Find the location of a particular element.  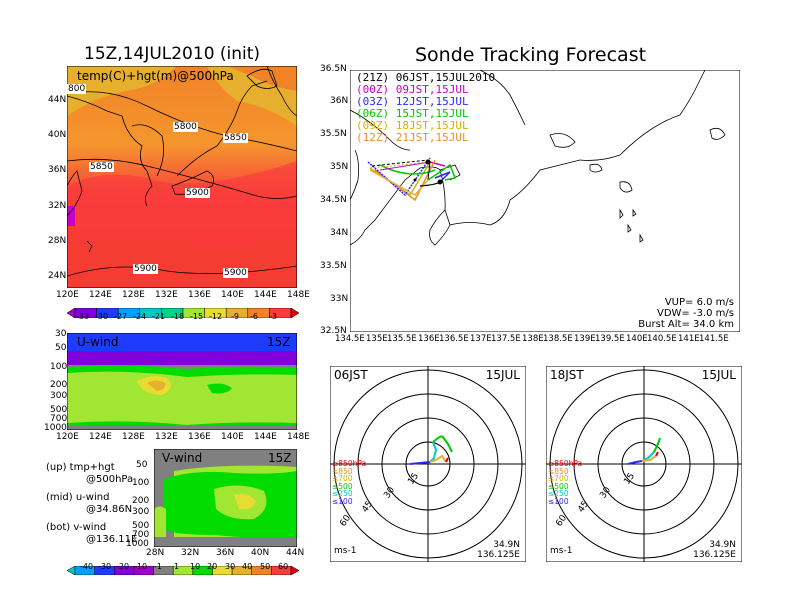

legend-up-level: @500hPa is located at coordinates (110, 479).